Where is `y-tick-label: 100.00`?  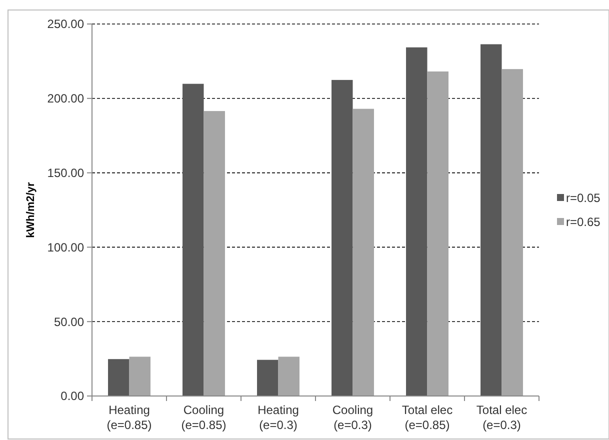
y-tick-label: 100.00 is located at coordinates (65, 247).